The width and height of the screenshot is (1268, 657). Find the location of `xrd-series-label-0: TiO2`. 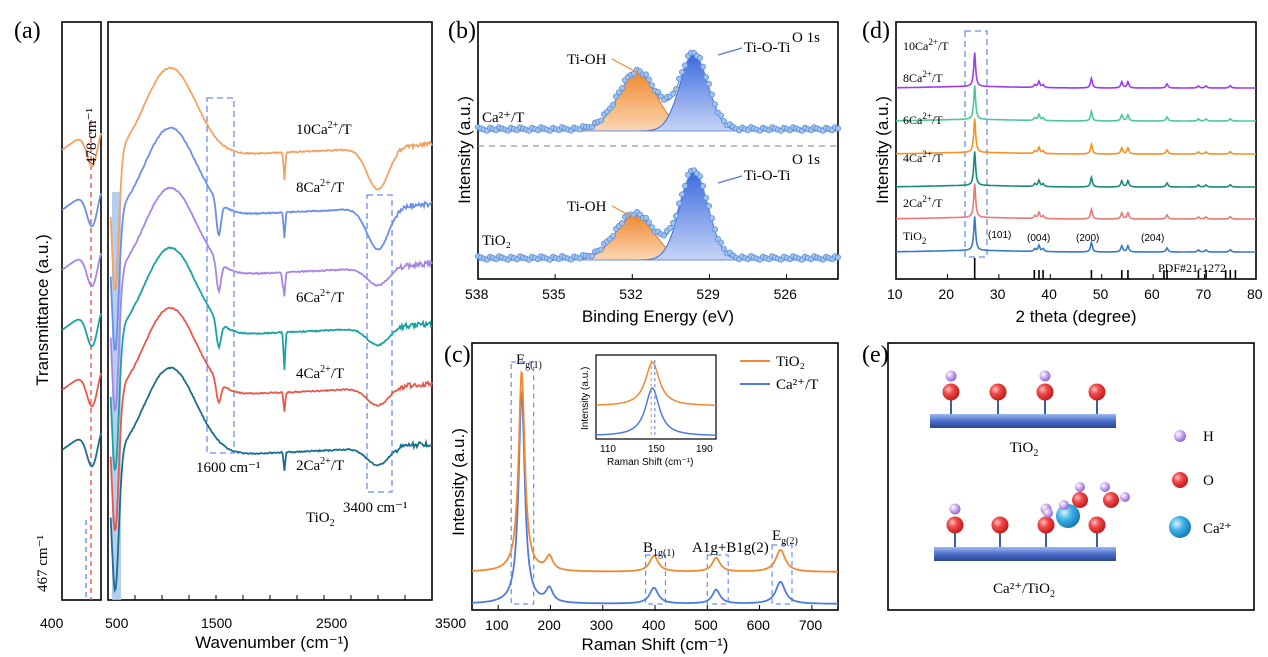

xrd-series-label-0: TiO2 is located at coordinates (914, 237).